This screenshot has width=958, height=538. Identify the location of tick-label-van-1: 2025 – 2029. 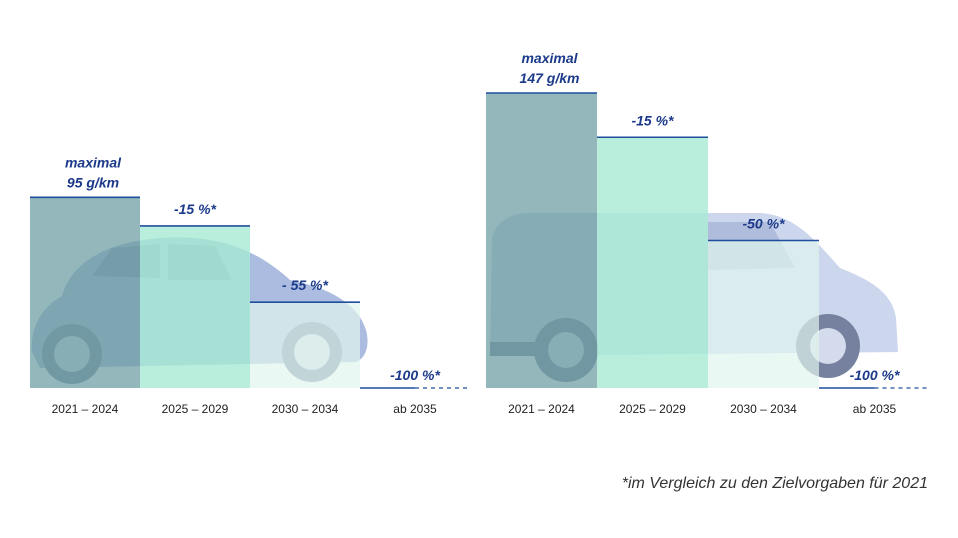
(652, 409).